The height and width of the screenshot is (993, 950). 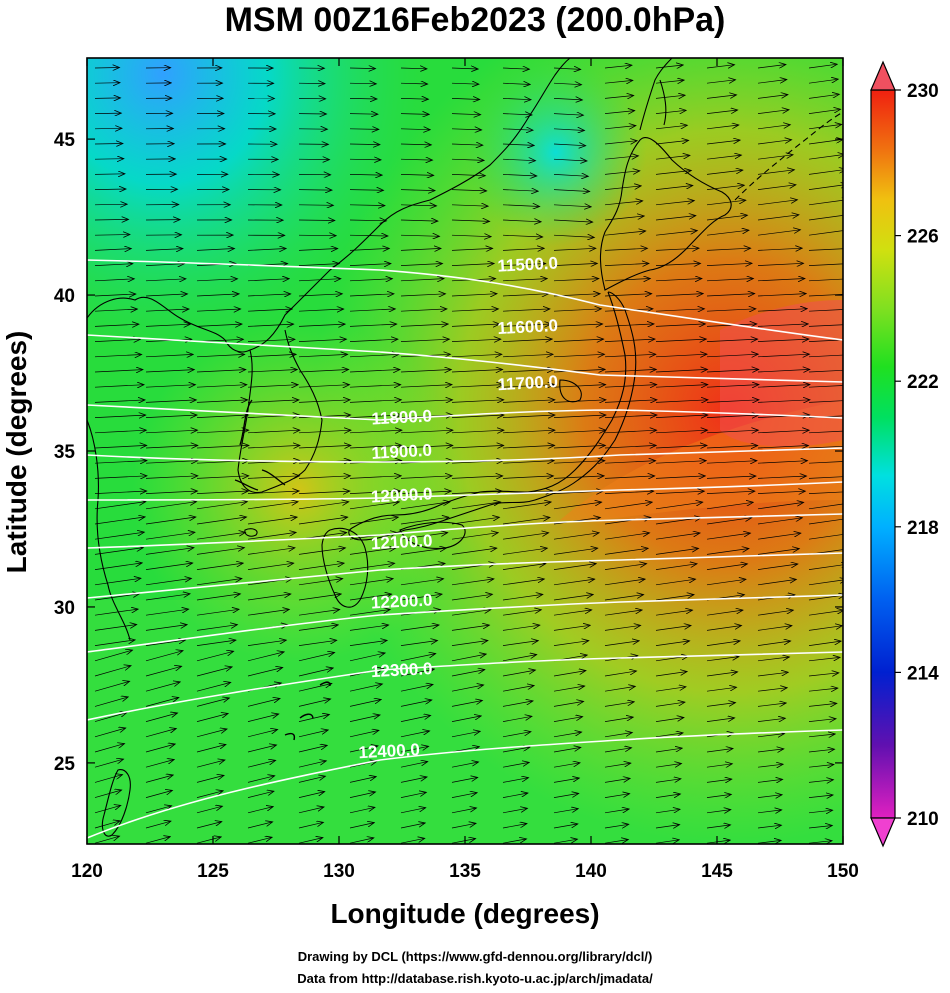 I want to click on lon-tick-label: 130, so click(x=339, y=871).